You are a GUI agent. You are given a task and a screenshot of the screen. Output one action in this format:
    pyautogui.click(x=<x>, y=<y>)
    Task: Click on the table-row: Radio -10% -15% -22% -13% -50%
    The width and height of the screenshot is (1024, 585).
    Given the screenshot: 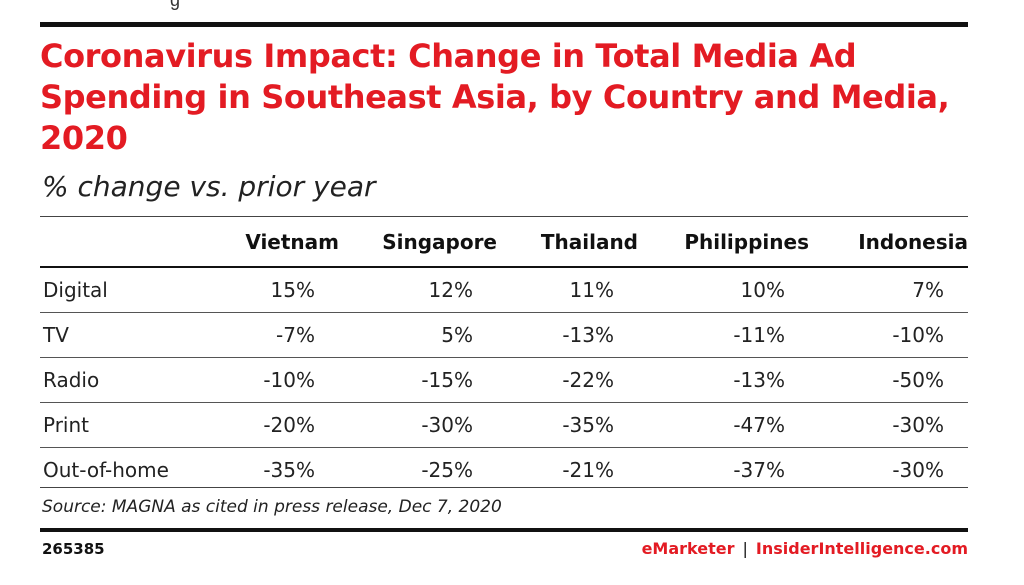 What is the action you would take?
    pyautogui.click(x=504, y=380)
    